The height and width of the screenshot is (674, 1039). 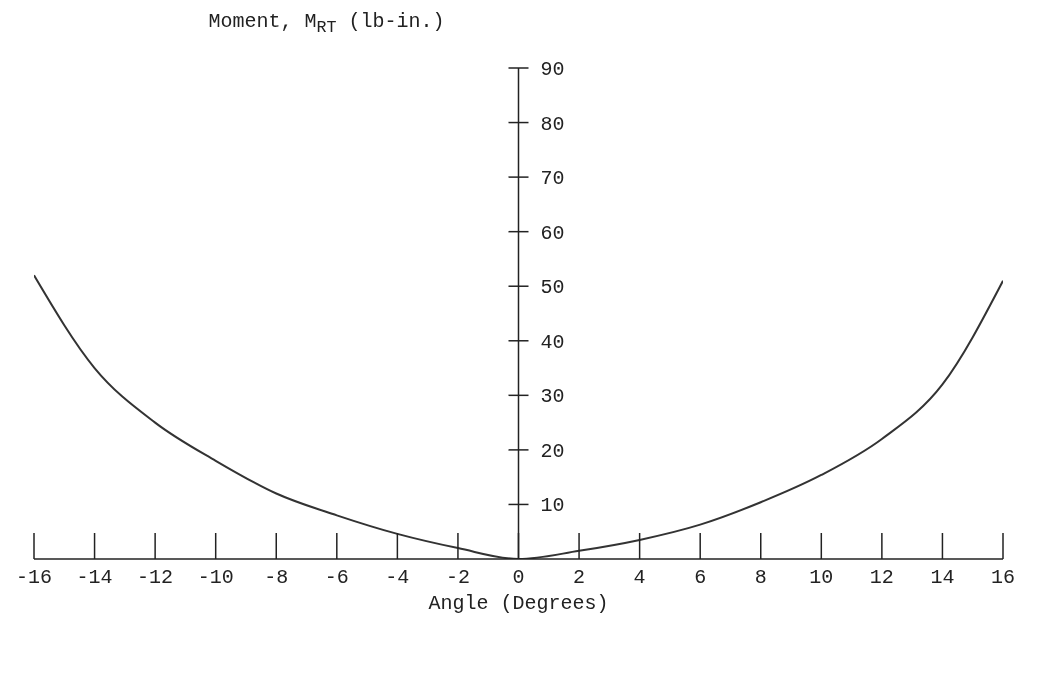 I want to click on y-tick-label: 80, so click(x=552, y=124).